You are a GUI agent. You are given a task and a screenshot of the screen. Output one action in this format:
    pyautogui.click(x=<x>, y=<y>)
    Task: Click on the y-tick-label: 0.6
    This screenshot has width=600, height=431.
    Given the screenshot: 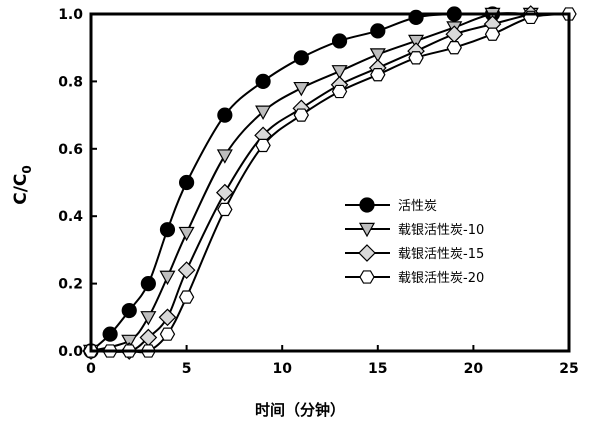 What is the action you would take?
    pyautogui.click(x=70, y=150)
    